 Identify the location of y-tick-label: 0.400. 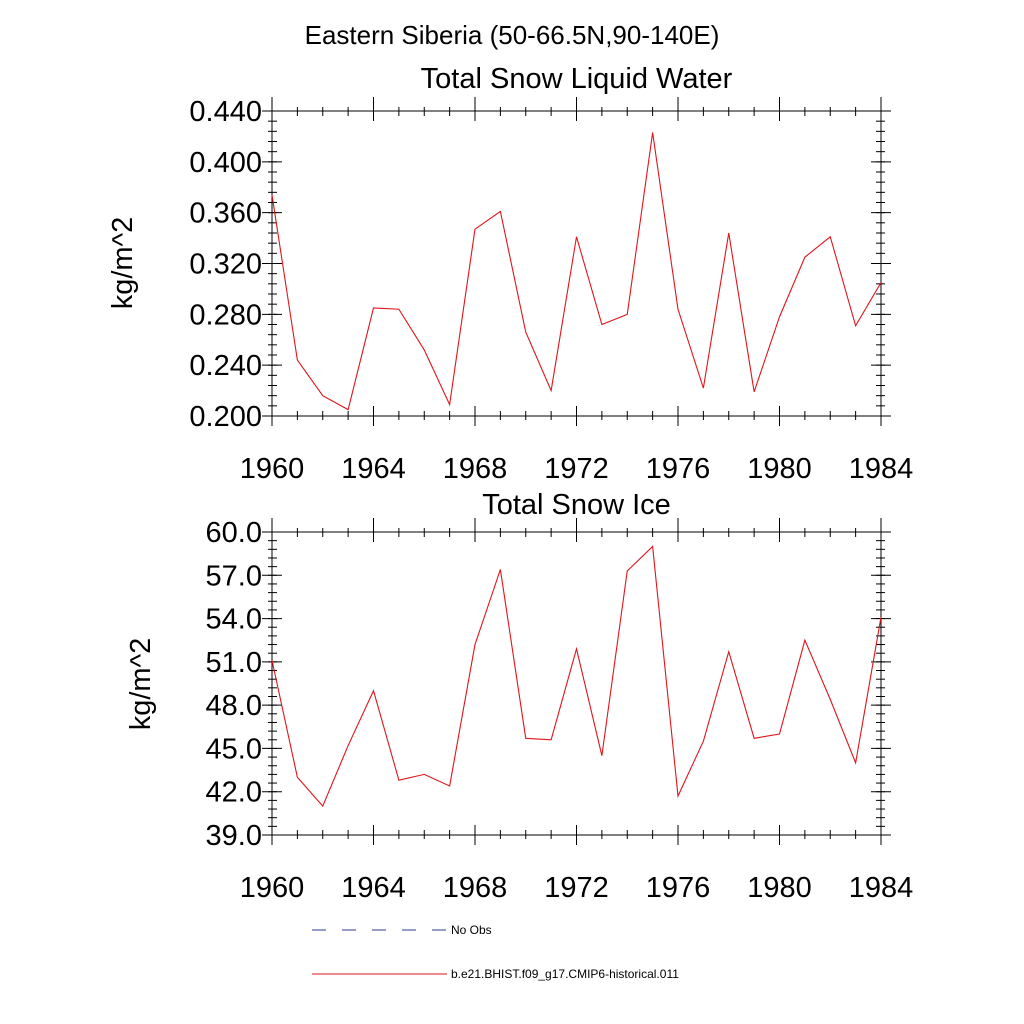
(225, 163).